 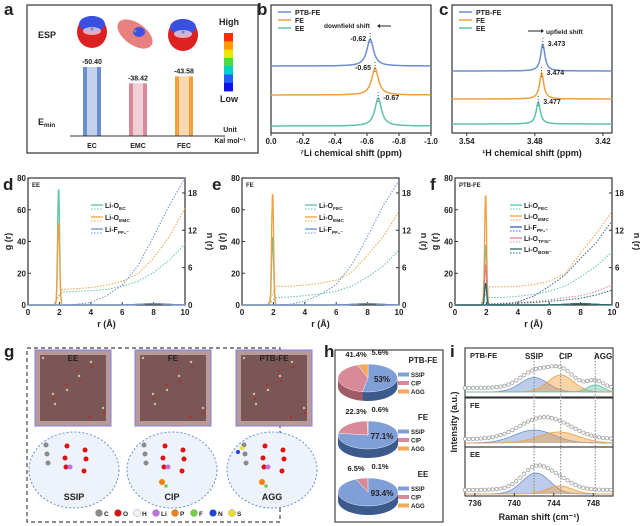 What do you see at coordinates (137, 513) in the screenshot?
I see `atom-legend-h-icon` at bounding box center [137, 513].